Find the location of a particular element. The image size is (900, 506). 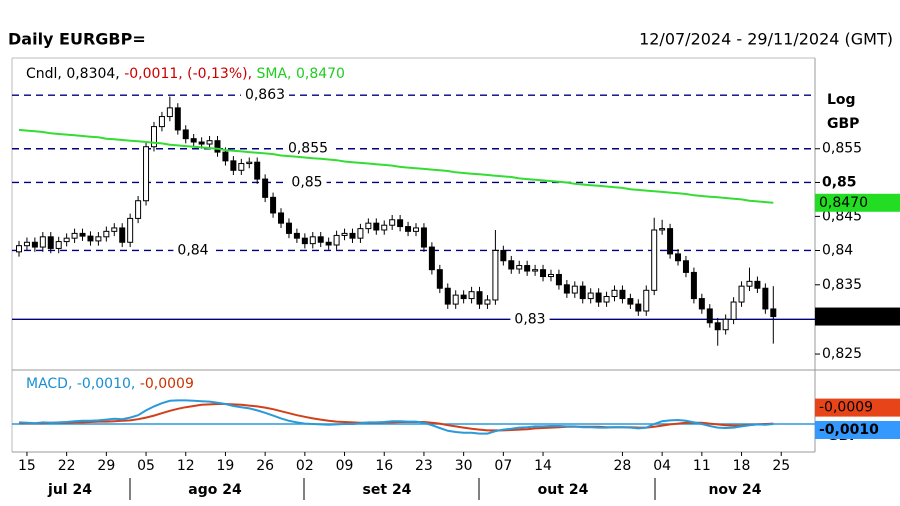

legend-entry: MACD, -0,0010, is located at coordinates (83, 384).